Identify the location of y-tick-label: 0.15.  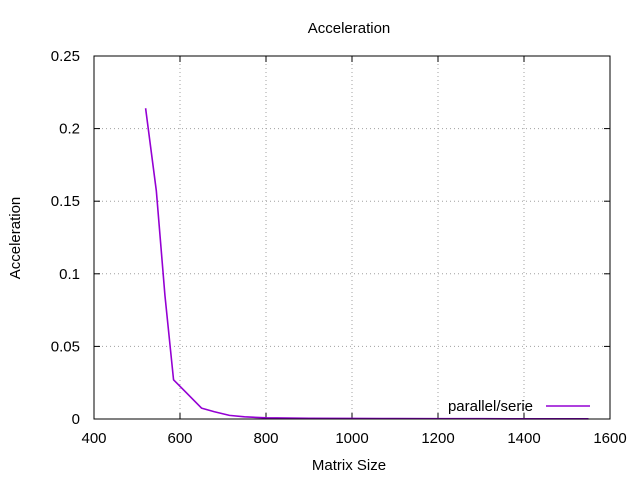
(65, 201).